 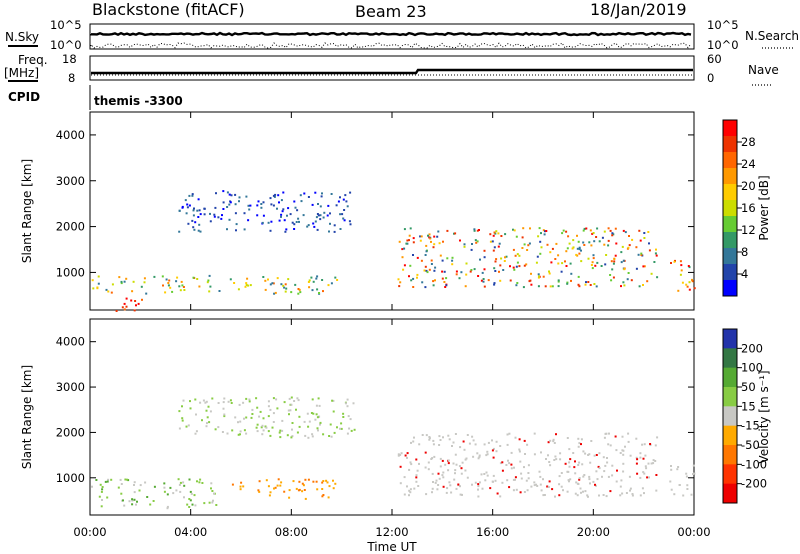 I want to click on power-colorbar: 28 24 20 16 12 8 4, so click(x=739, y=208).